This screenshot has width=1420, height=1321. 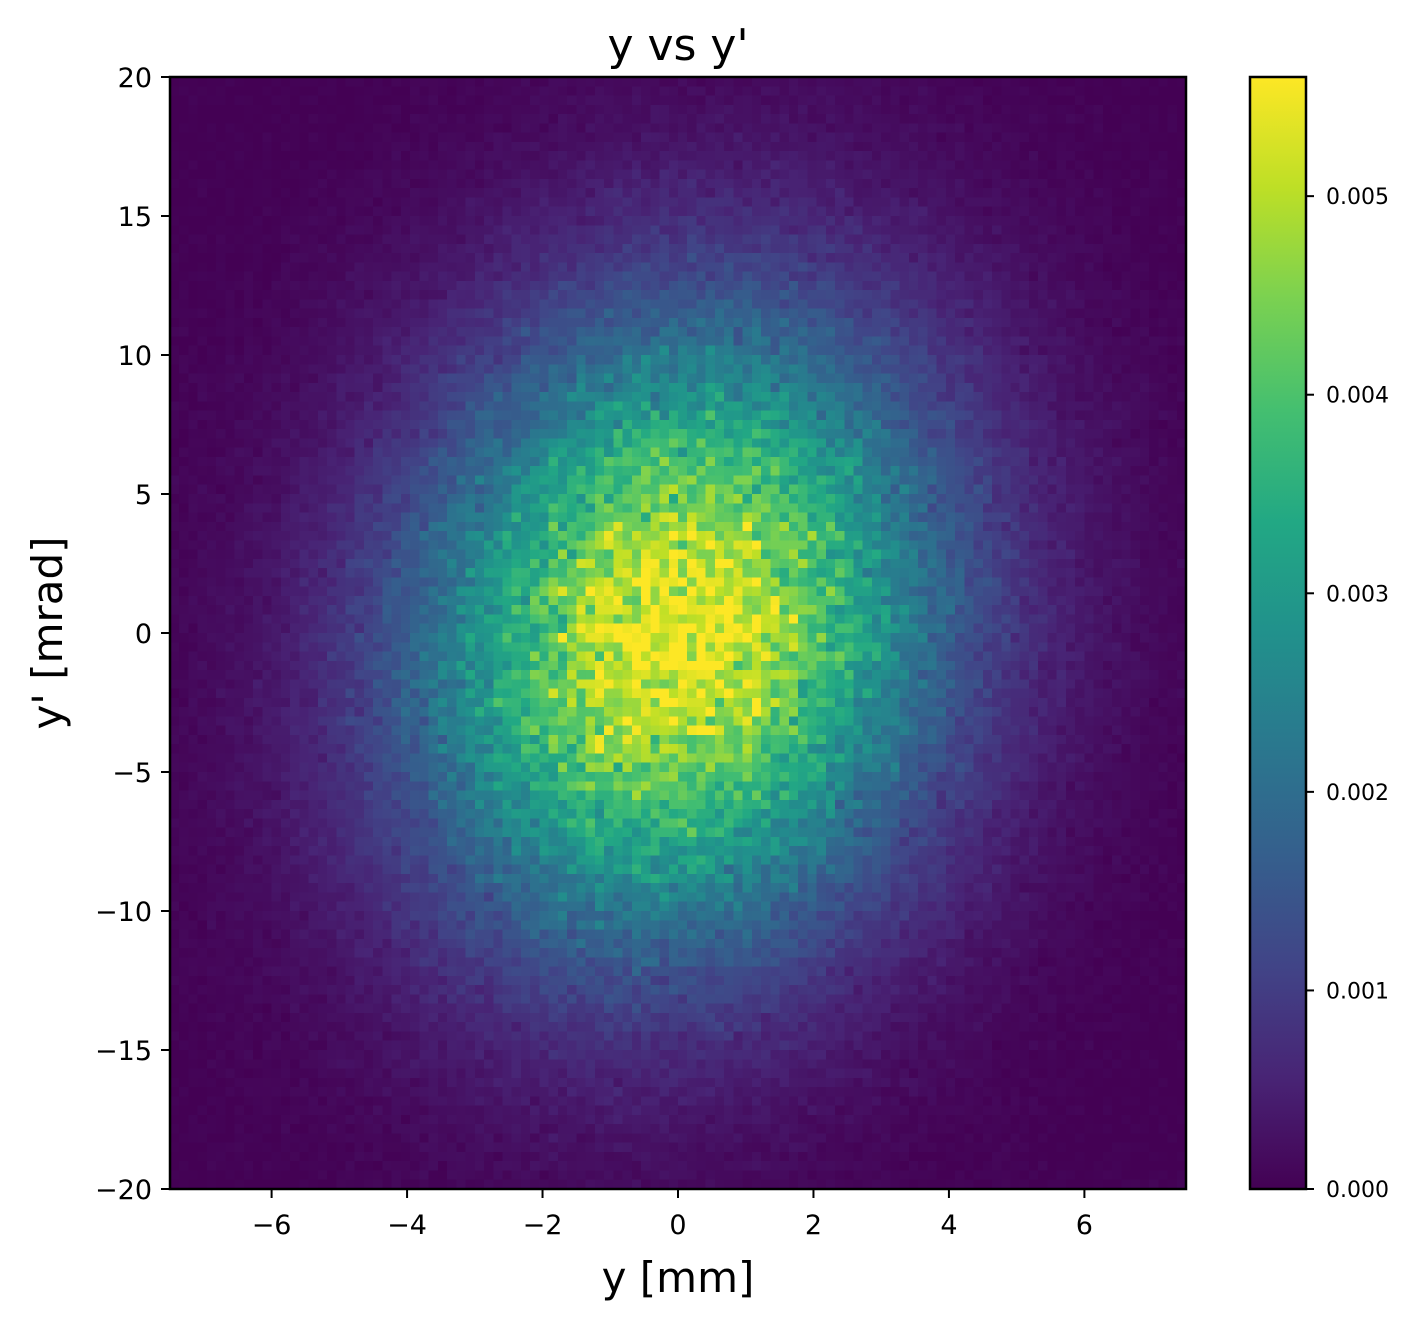 I want to click on y-tick-label: 15, so click(x=135, y=217).